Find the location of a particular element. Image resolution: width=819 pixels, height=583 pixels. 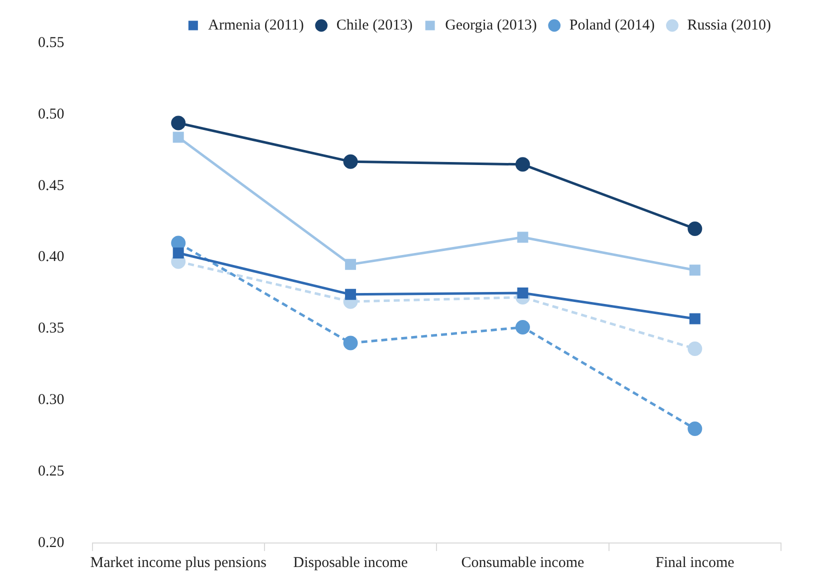

legend-label: Chile (2013) is located at coordinates (374, 25).